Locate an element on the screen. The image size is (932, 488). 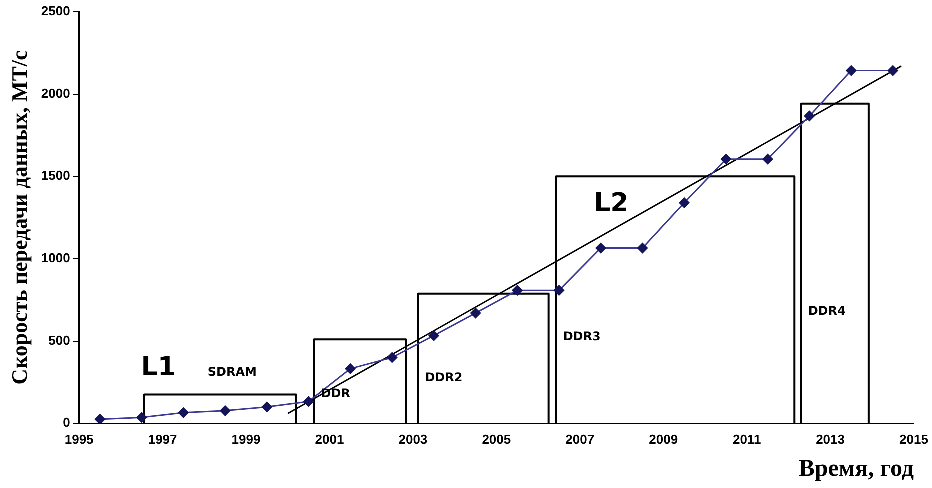
x-tick-label: 1999 is located at coordinates (246, 439).